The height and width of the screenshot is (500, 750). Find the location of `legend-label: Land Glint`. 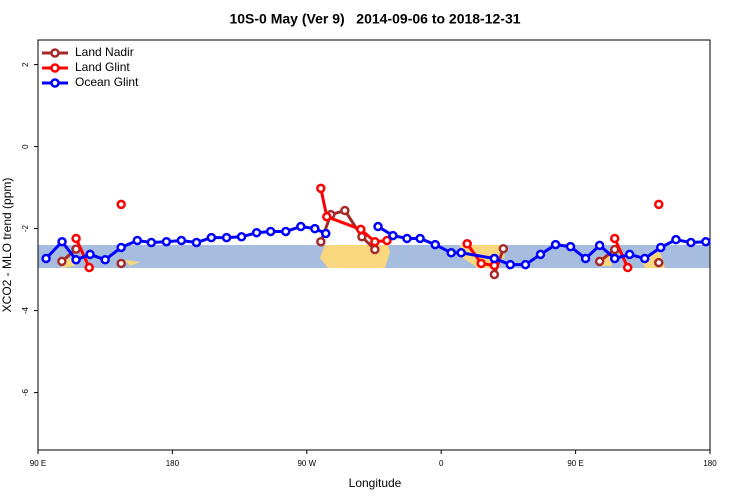

legend-label: Land Glint is located at coordinates (102, 67).